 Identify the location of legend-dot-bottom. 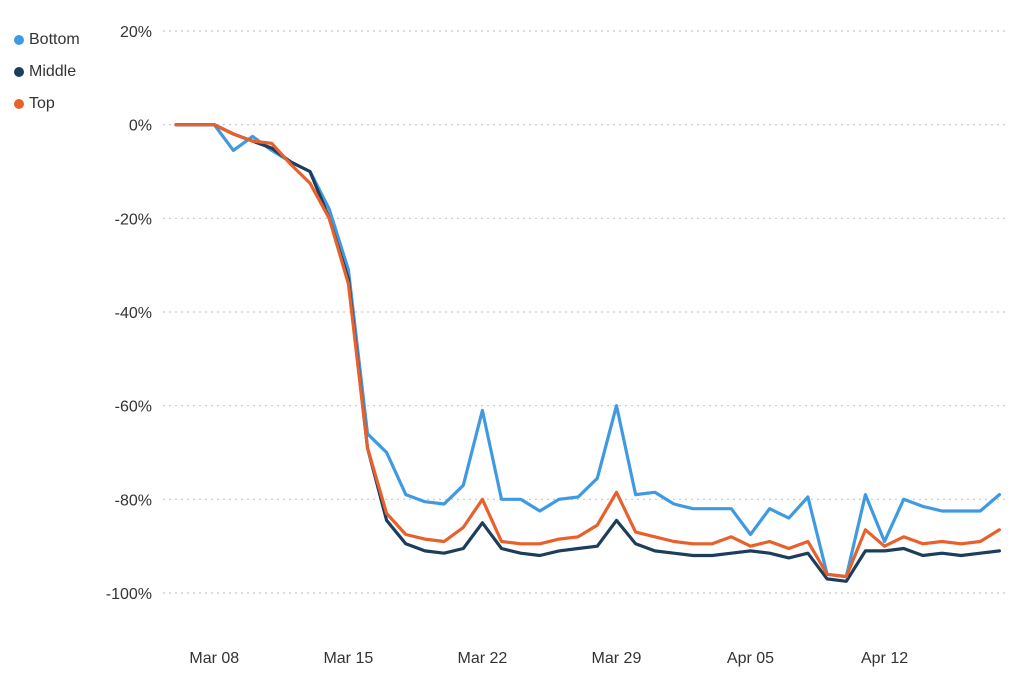
(19, 40).